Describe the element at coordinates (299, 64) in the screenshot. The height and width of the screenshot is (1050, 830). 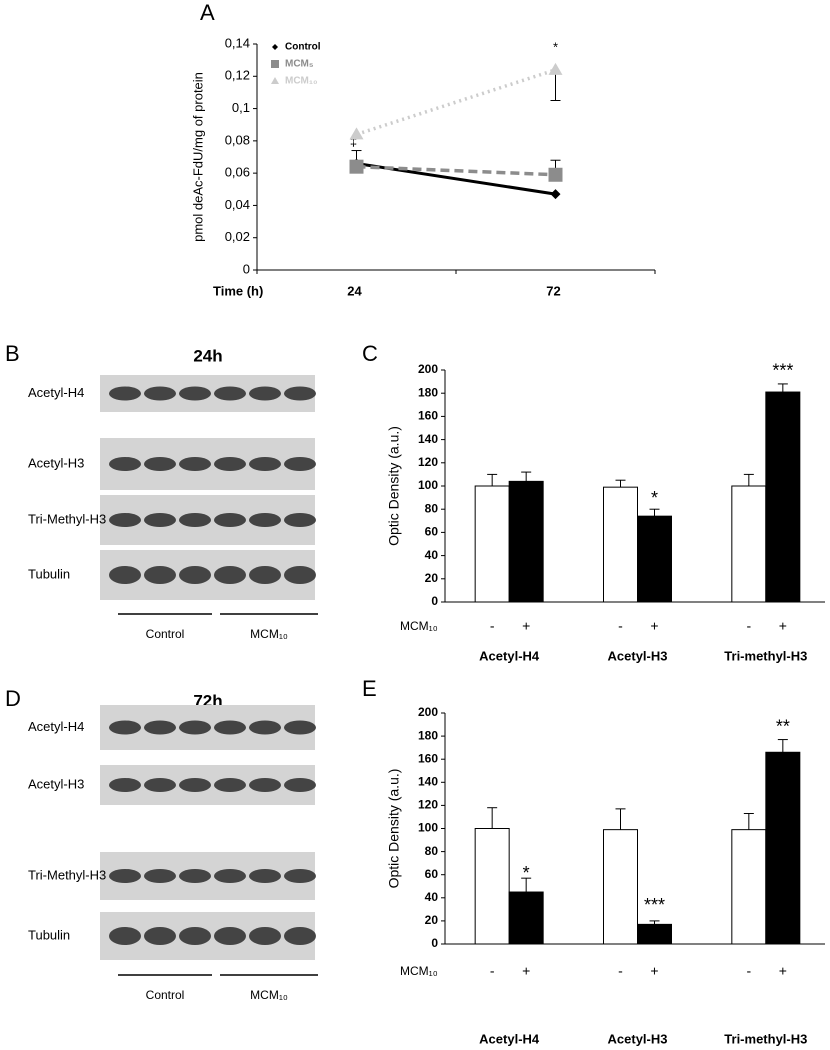
I see `legend-label: MCM₅` at that location.